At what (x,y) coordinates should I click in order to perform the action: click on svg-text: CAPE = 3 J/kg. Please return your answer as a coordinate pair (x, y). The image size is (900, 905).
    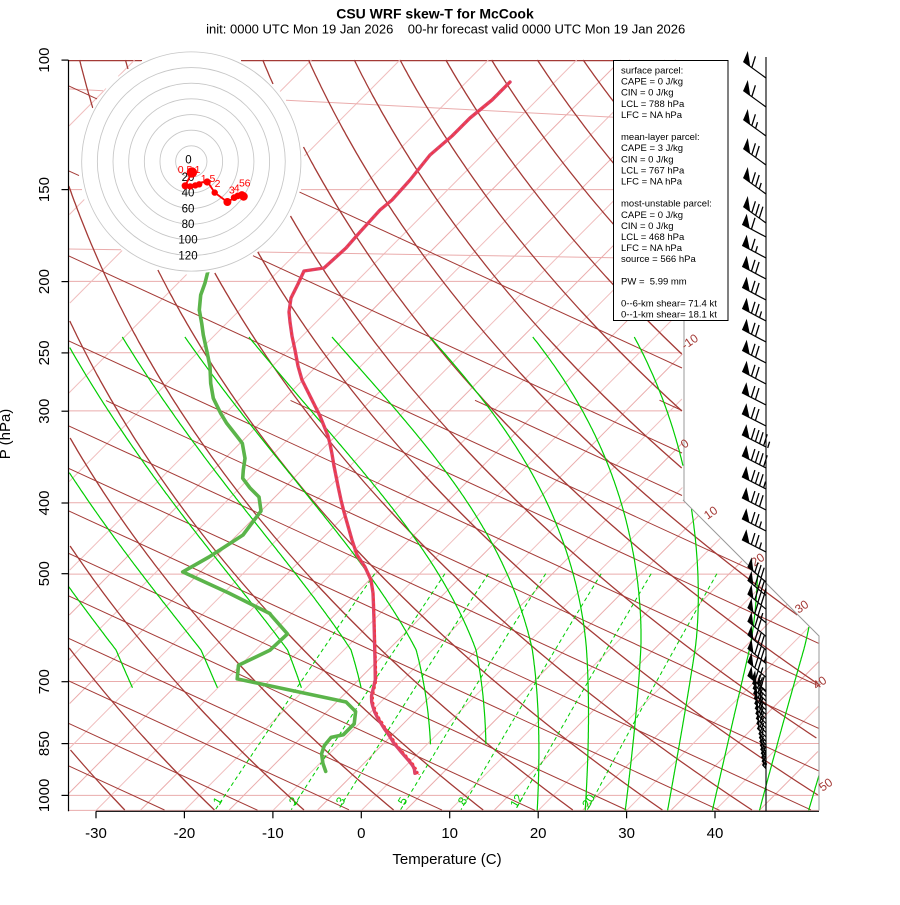
    Looking at the image, I should click on (652, 148).